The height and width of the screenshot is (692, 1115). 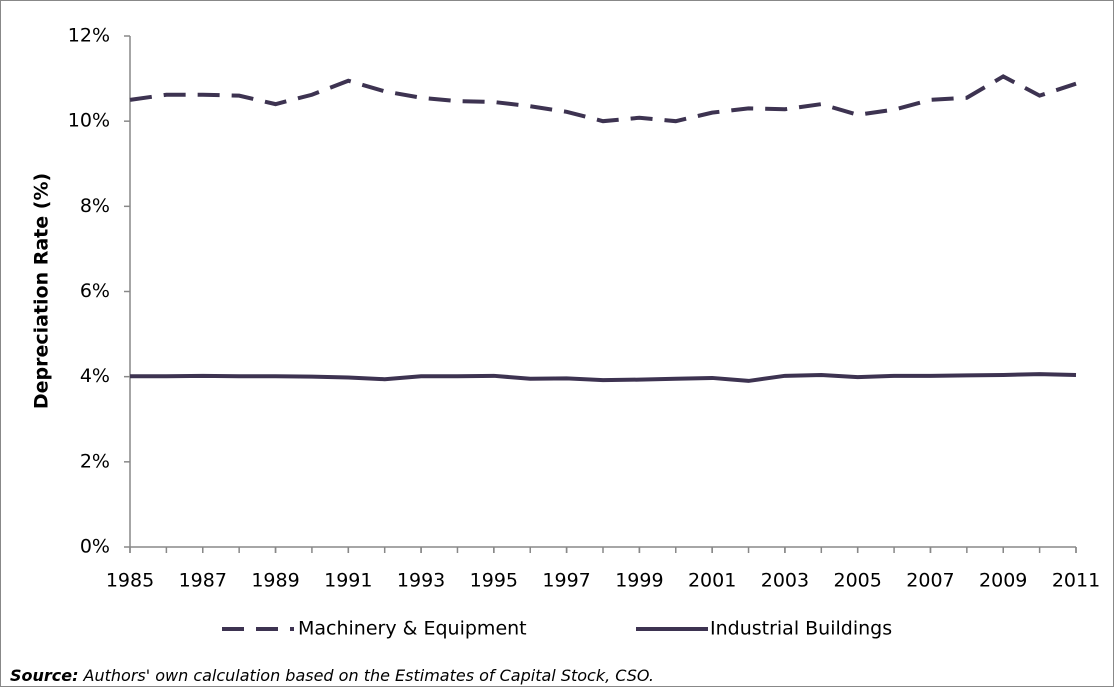 I want to click on legend-label: Machinery & Equipment, so click(x=412, y=629).